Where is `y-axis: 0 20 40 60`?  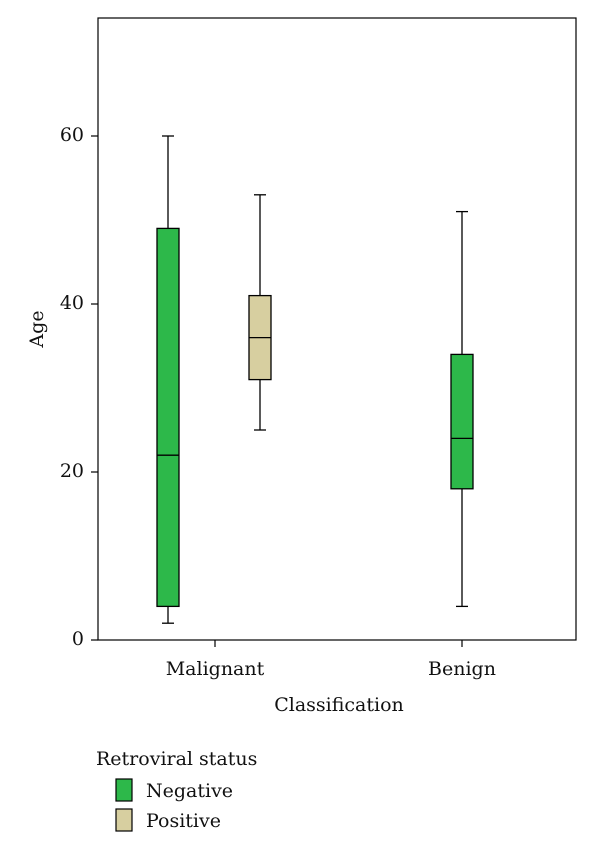 y-axis: 0 20 40 60 is located at coordinates (79, 387).